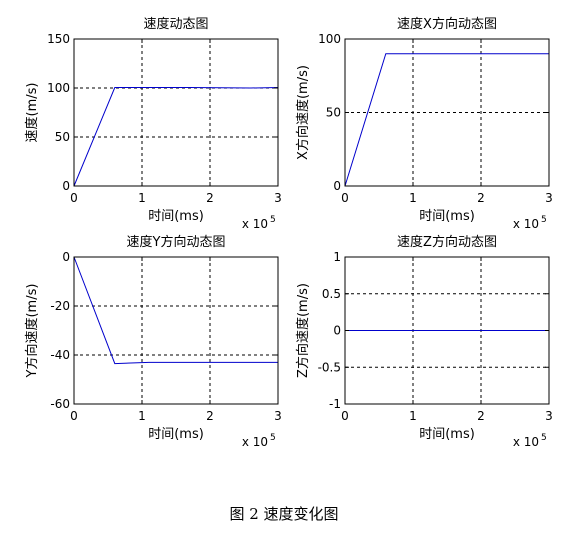  What do you see at coordinates (60, 355) in the screenshot?
I see `y-tick-label: -40` at bounding box center [60, 355].